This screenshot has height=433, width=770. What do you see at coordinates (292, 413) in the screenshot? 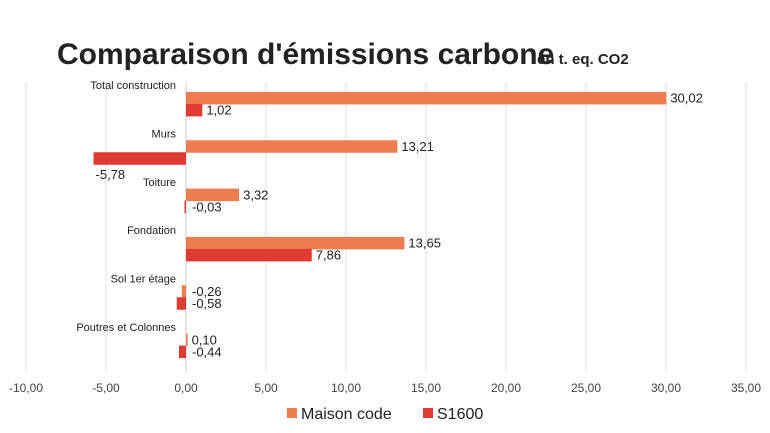
I see `legend-swatch-maison-code` at bounding box center [292, 413].